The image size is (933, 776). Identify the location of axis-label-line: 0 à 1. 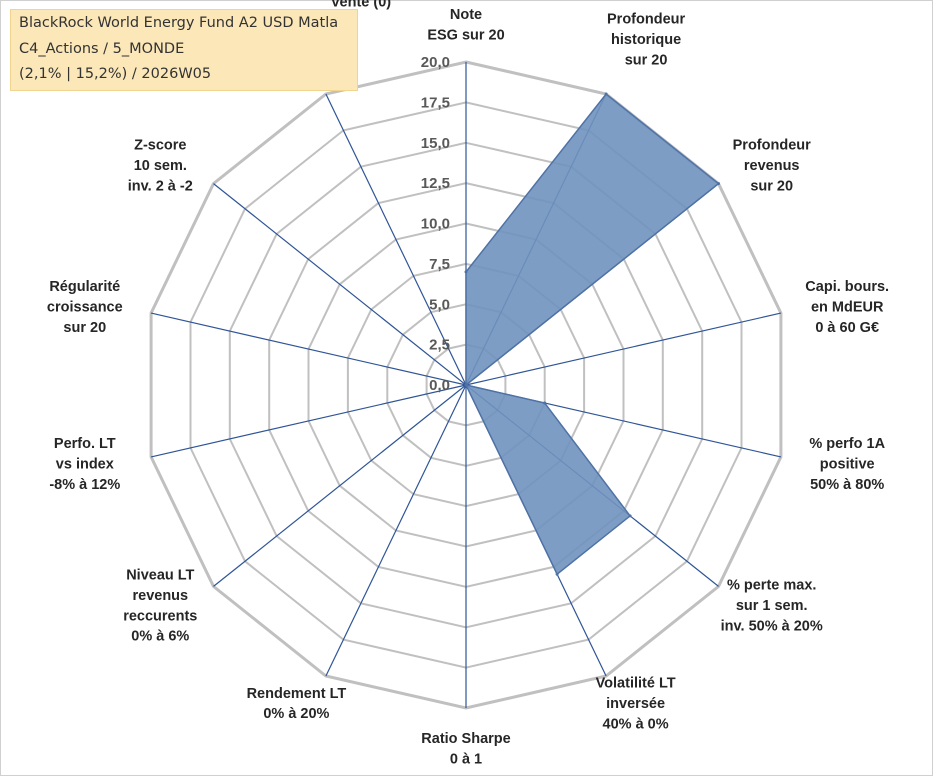
(466, 759).